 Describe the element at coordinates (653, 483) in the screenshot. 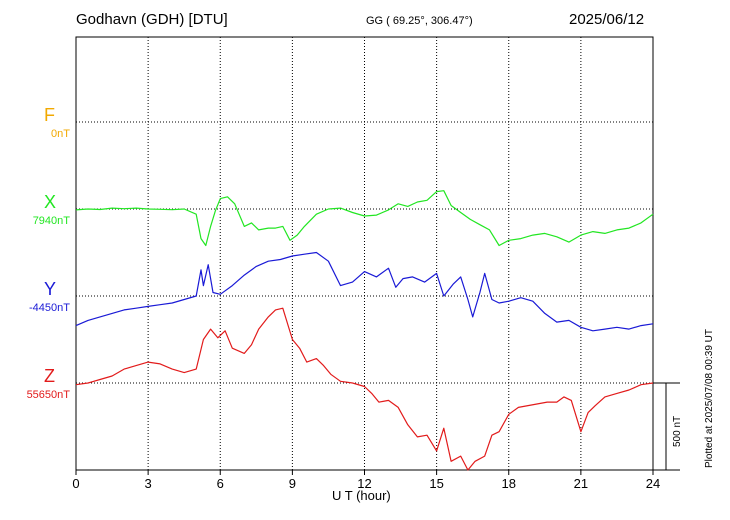

I see `x-tick-label: 24` at that location.